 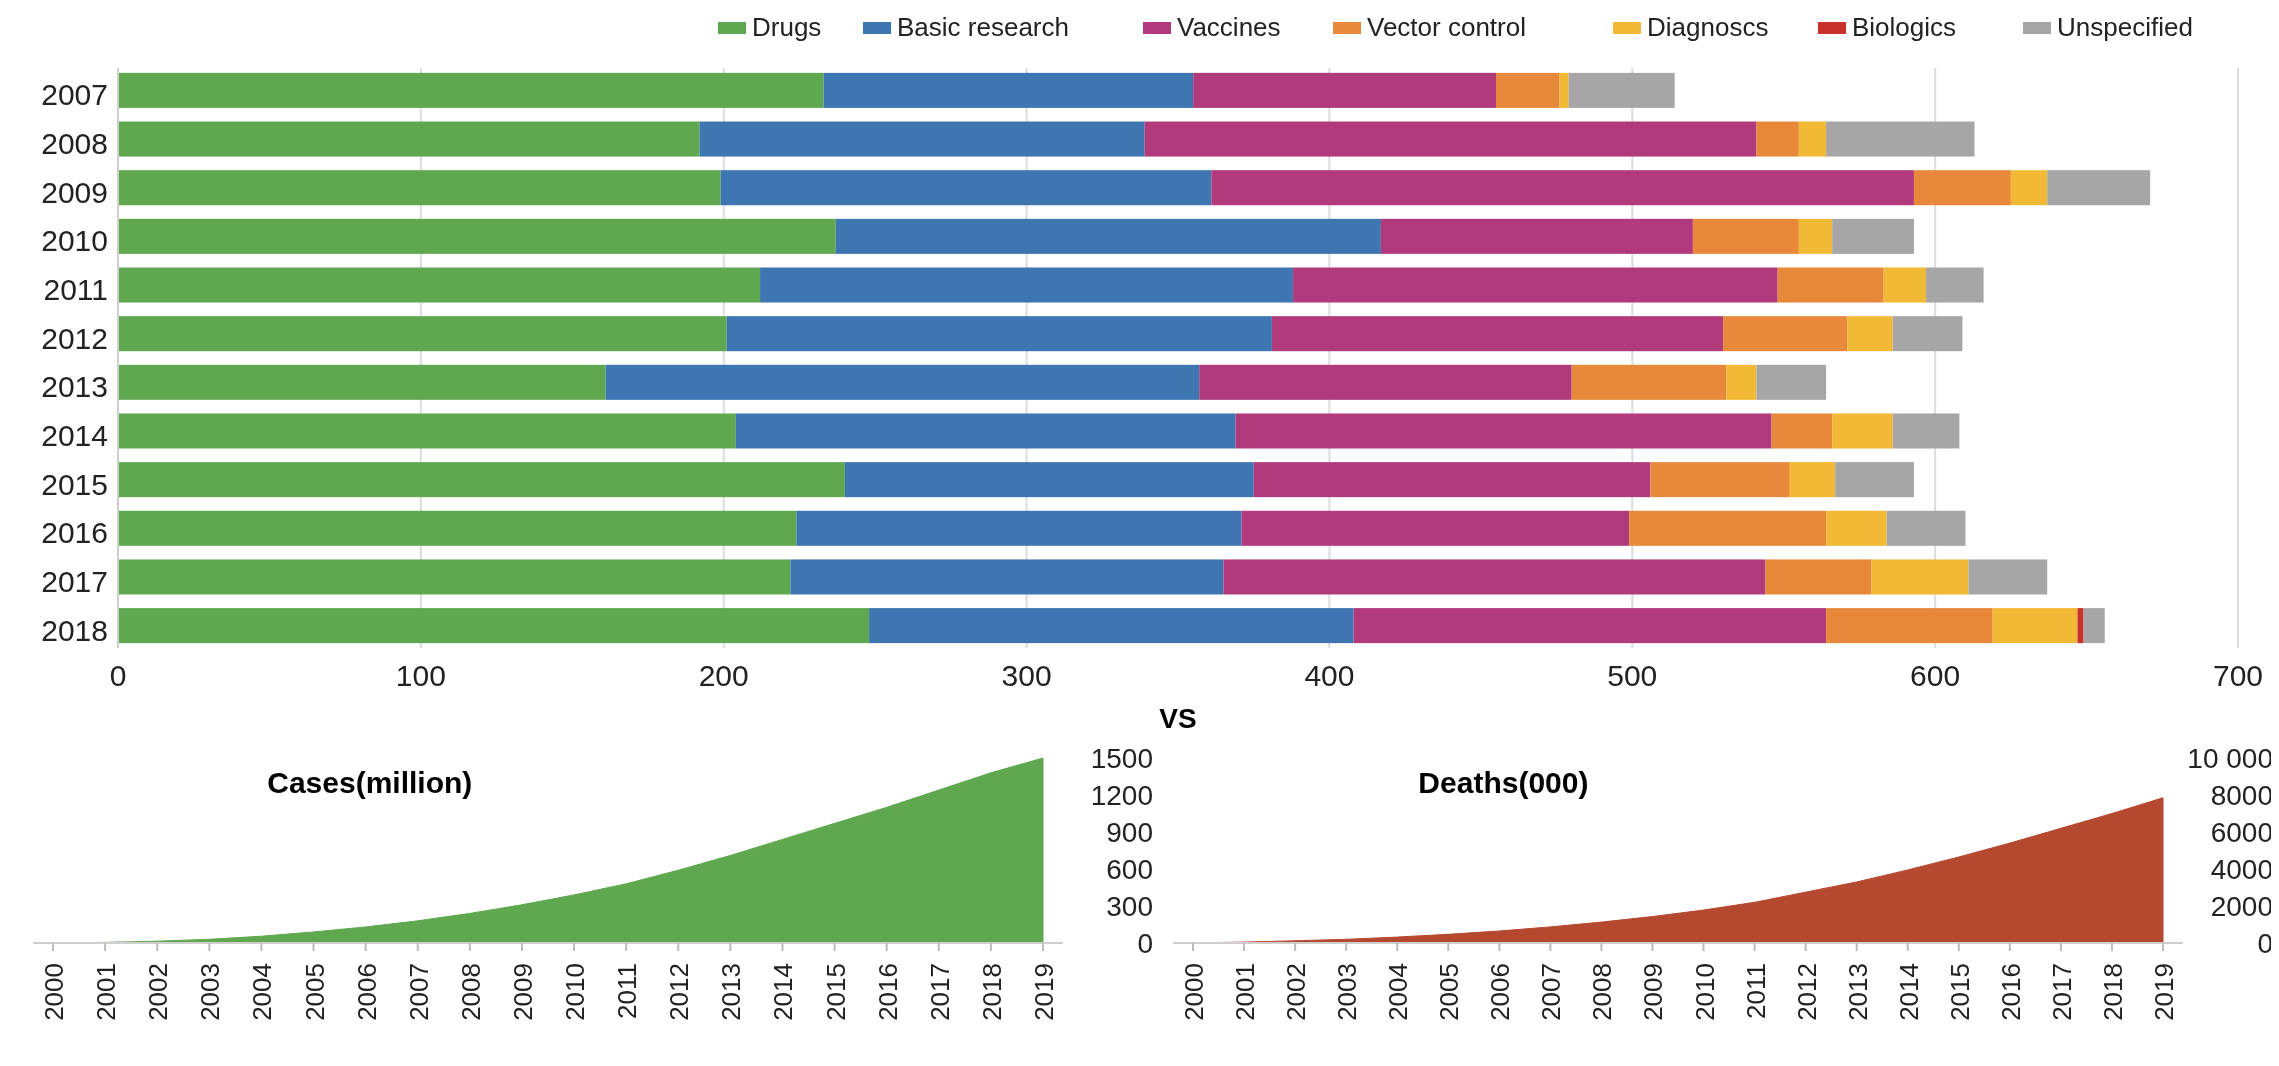 I want to click on x-tick-label: 2011, so click(x=1755, y=991).